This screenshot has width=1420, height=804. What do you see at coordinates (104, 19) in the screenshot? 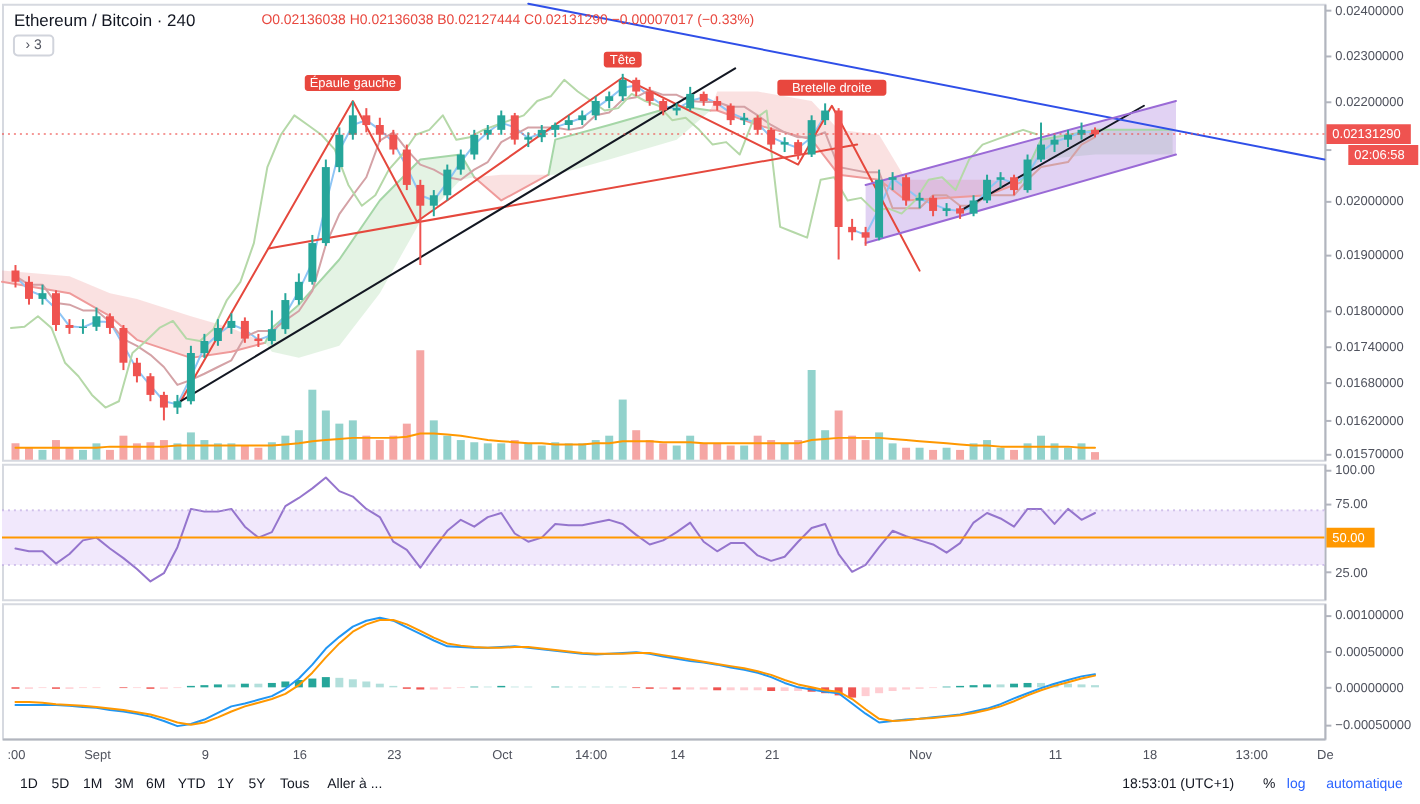
I see `chart-title: Ethereum / Bitcoin · 240` at bounding box center [104, 19].